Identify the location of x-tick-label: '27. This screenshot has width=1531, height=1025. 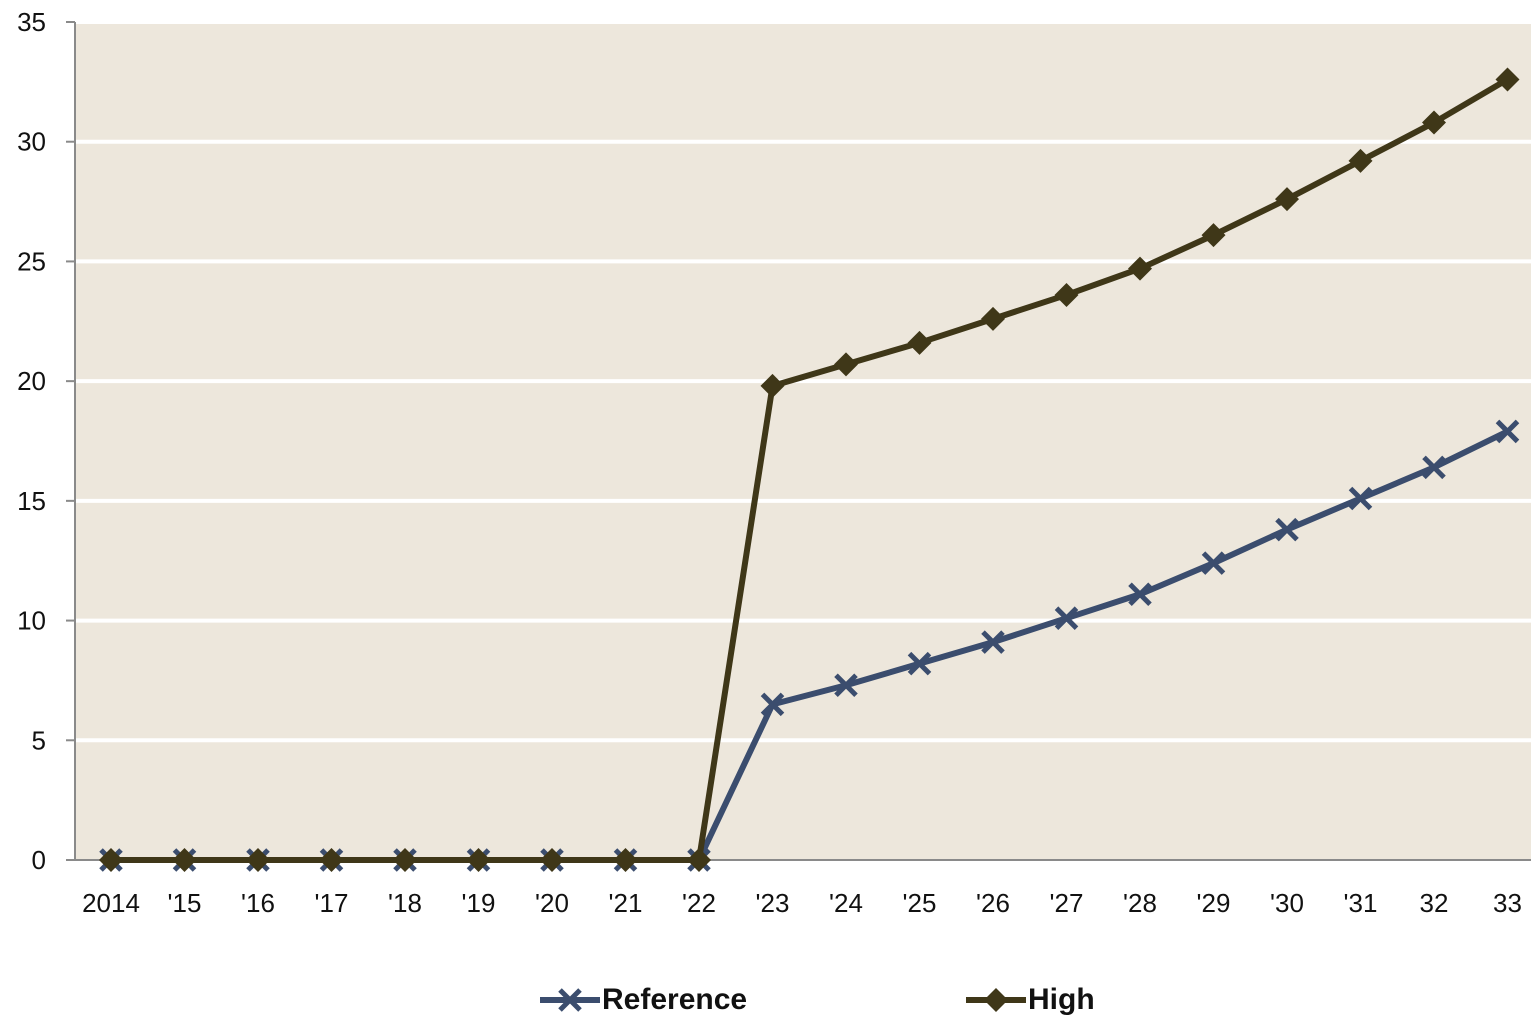
(1067, 903).